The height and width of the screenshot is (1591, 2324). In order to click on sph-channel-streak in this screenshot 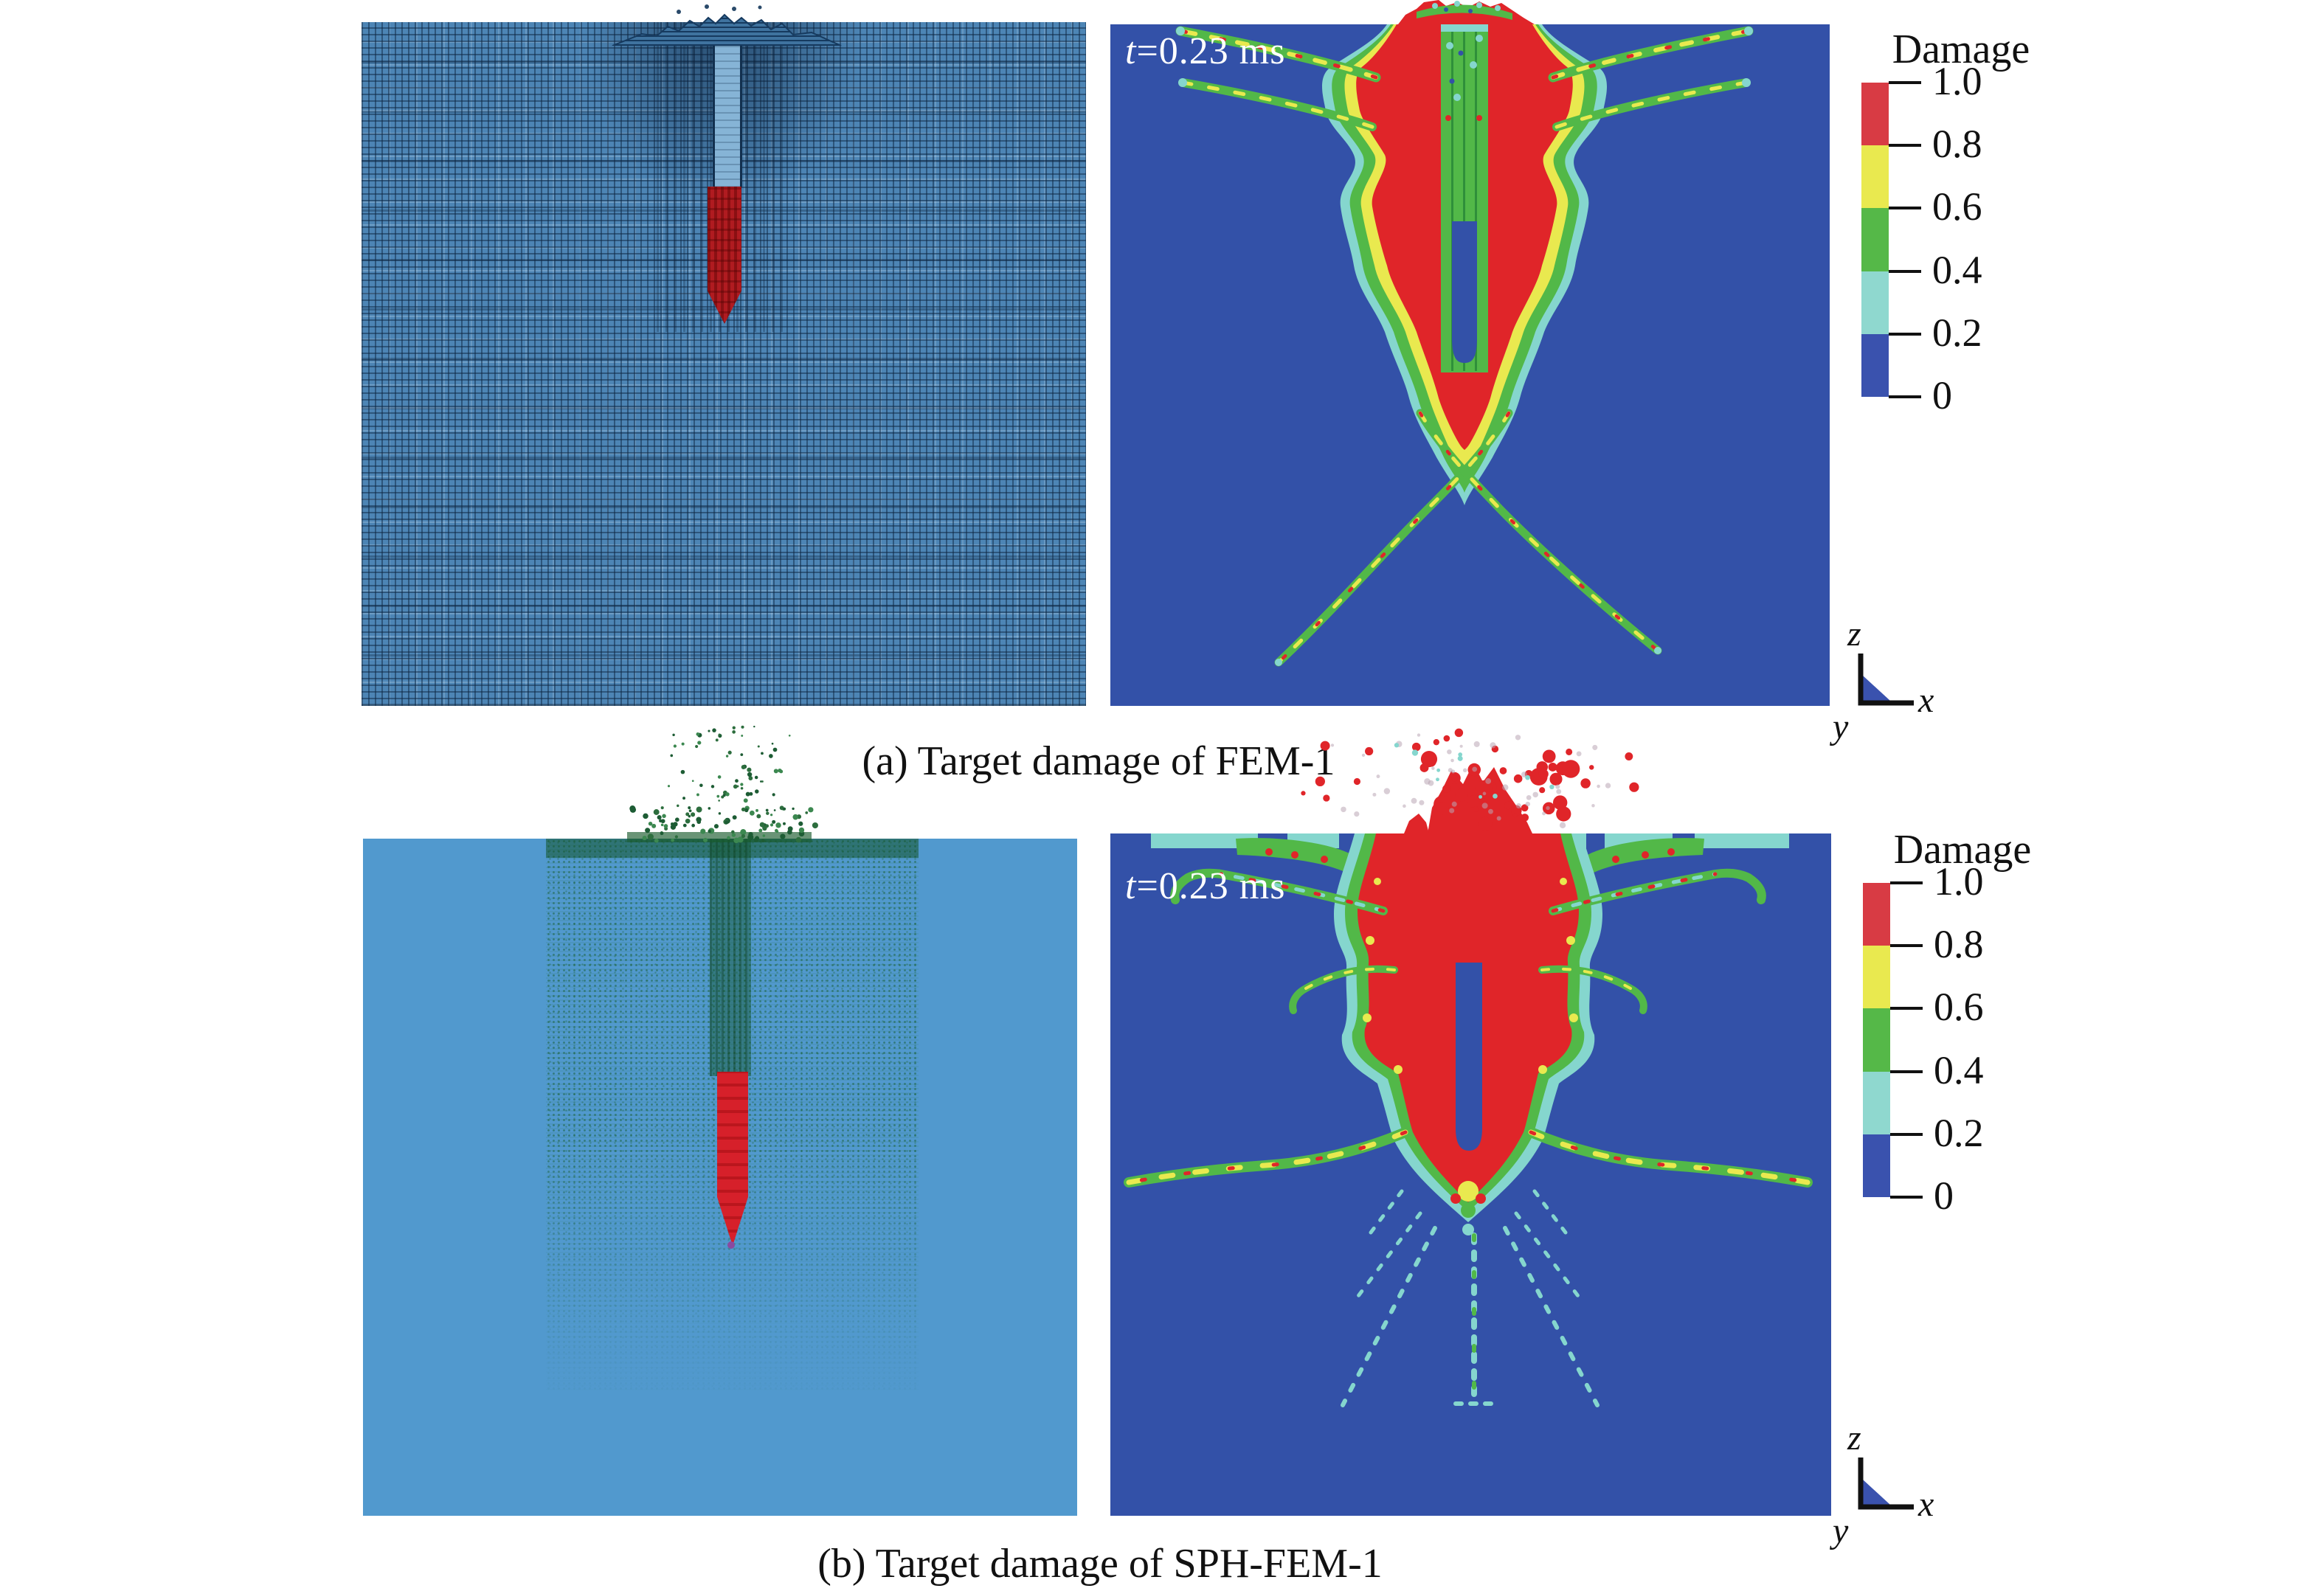, I will do `click(730, 957)`.